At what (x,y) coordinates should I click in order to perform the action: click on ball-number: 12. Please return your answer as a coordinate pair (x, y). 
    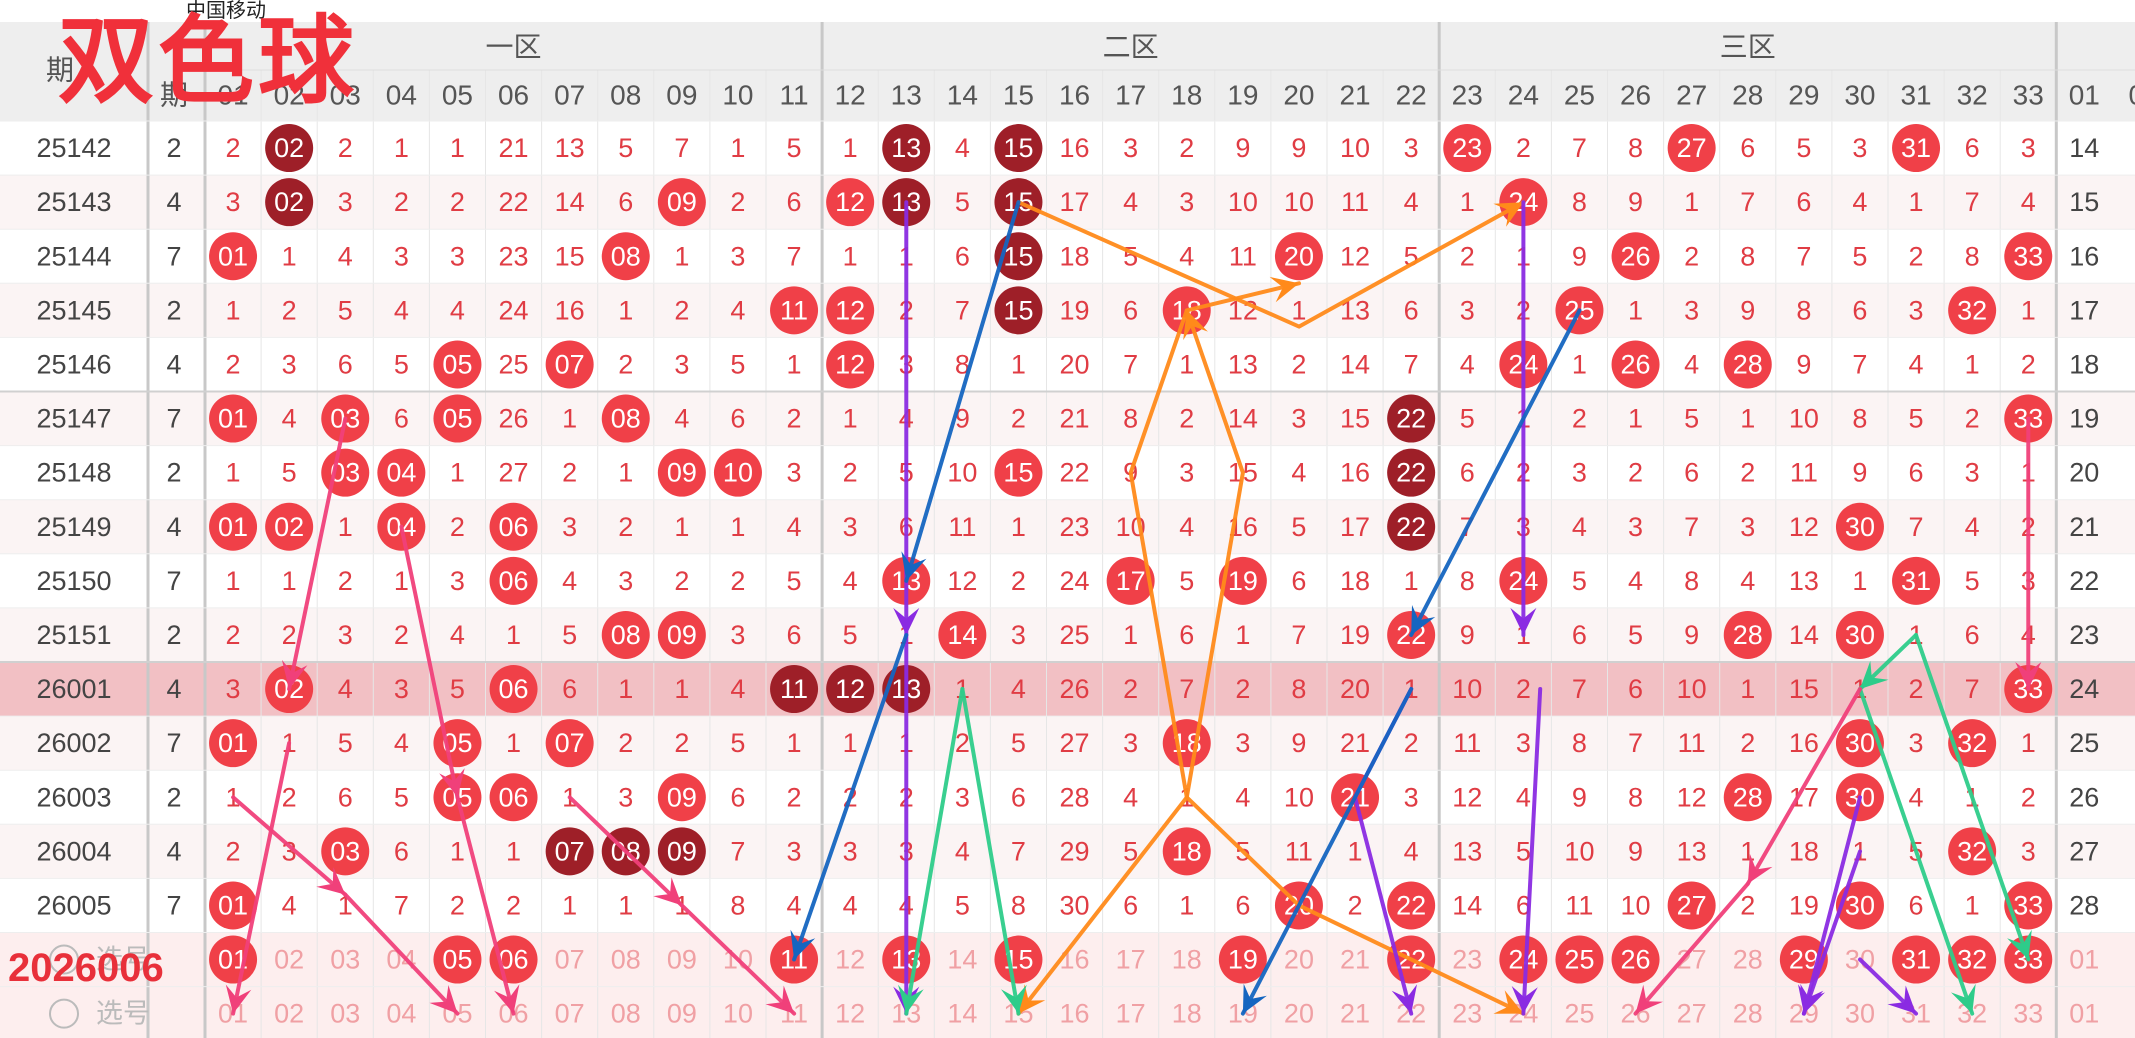
    Looking at the image, I should click on (850, 310).